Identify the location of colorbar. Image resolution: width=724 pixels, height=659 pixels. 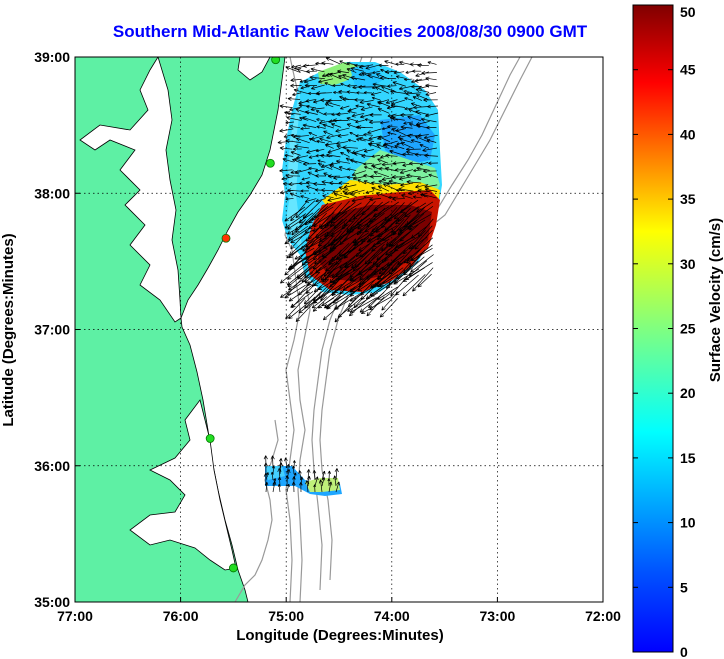
(653, 328).